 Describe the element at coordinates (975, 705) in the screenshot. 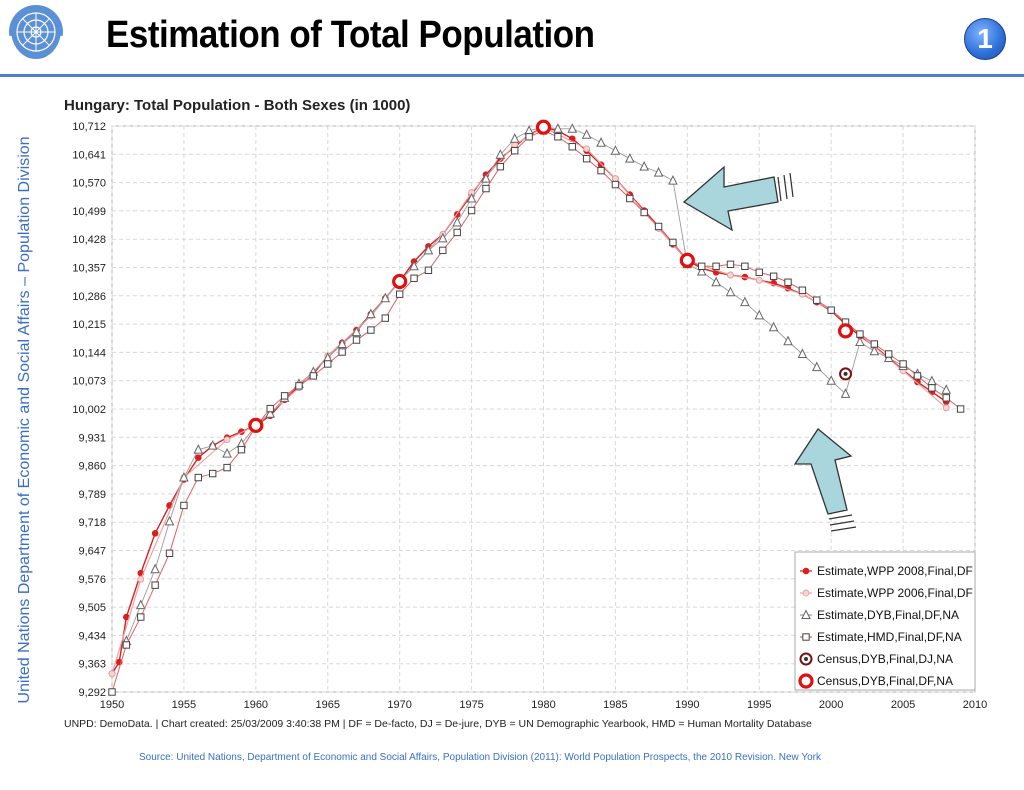

I see `x-tick-label: 2010` at that location.